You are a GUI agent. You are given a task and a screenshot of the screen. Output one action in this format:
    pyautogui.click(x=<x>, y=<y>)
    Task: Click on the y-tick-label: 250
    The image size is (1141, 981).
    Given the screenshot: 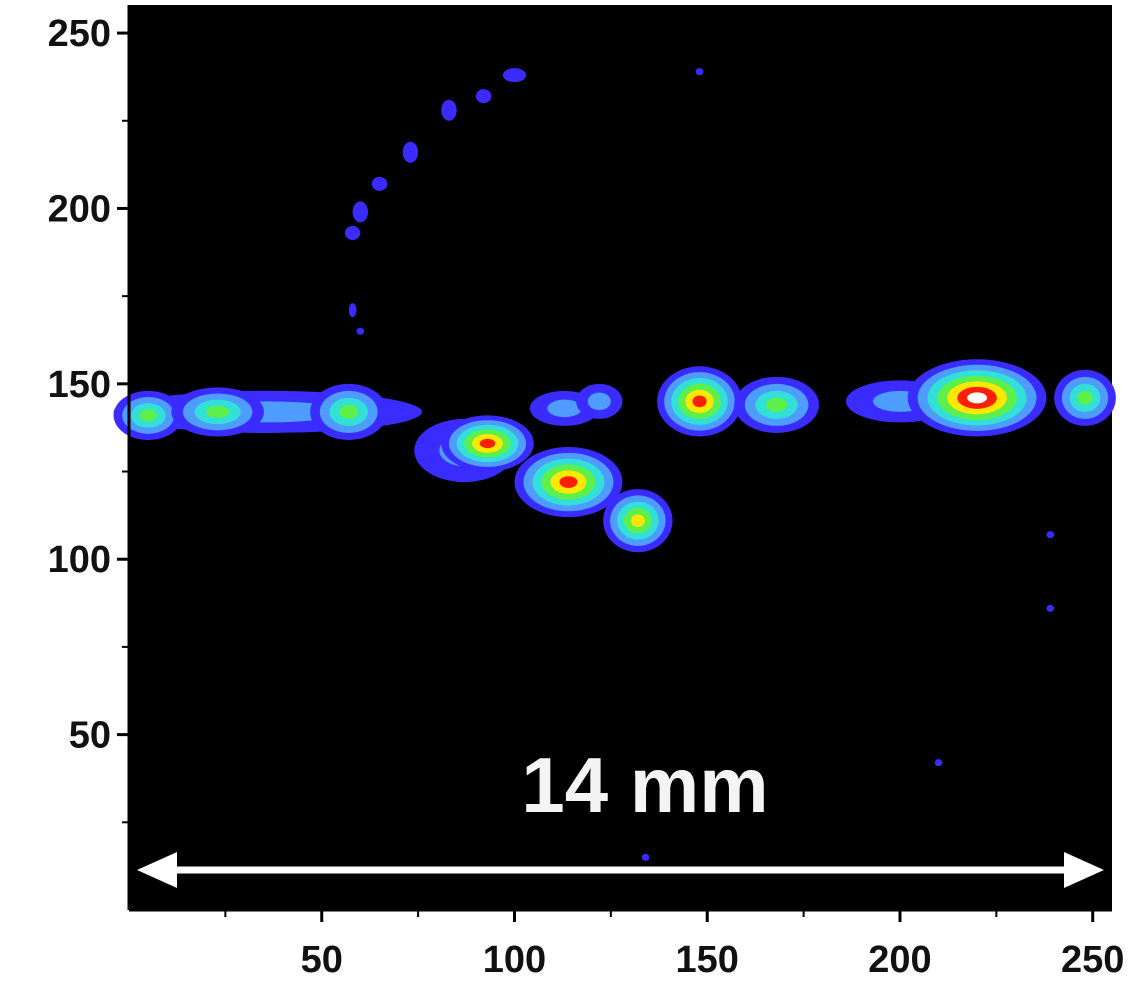 What is the action you would take?
    pyautogui.click(x=79, y=34)
    